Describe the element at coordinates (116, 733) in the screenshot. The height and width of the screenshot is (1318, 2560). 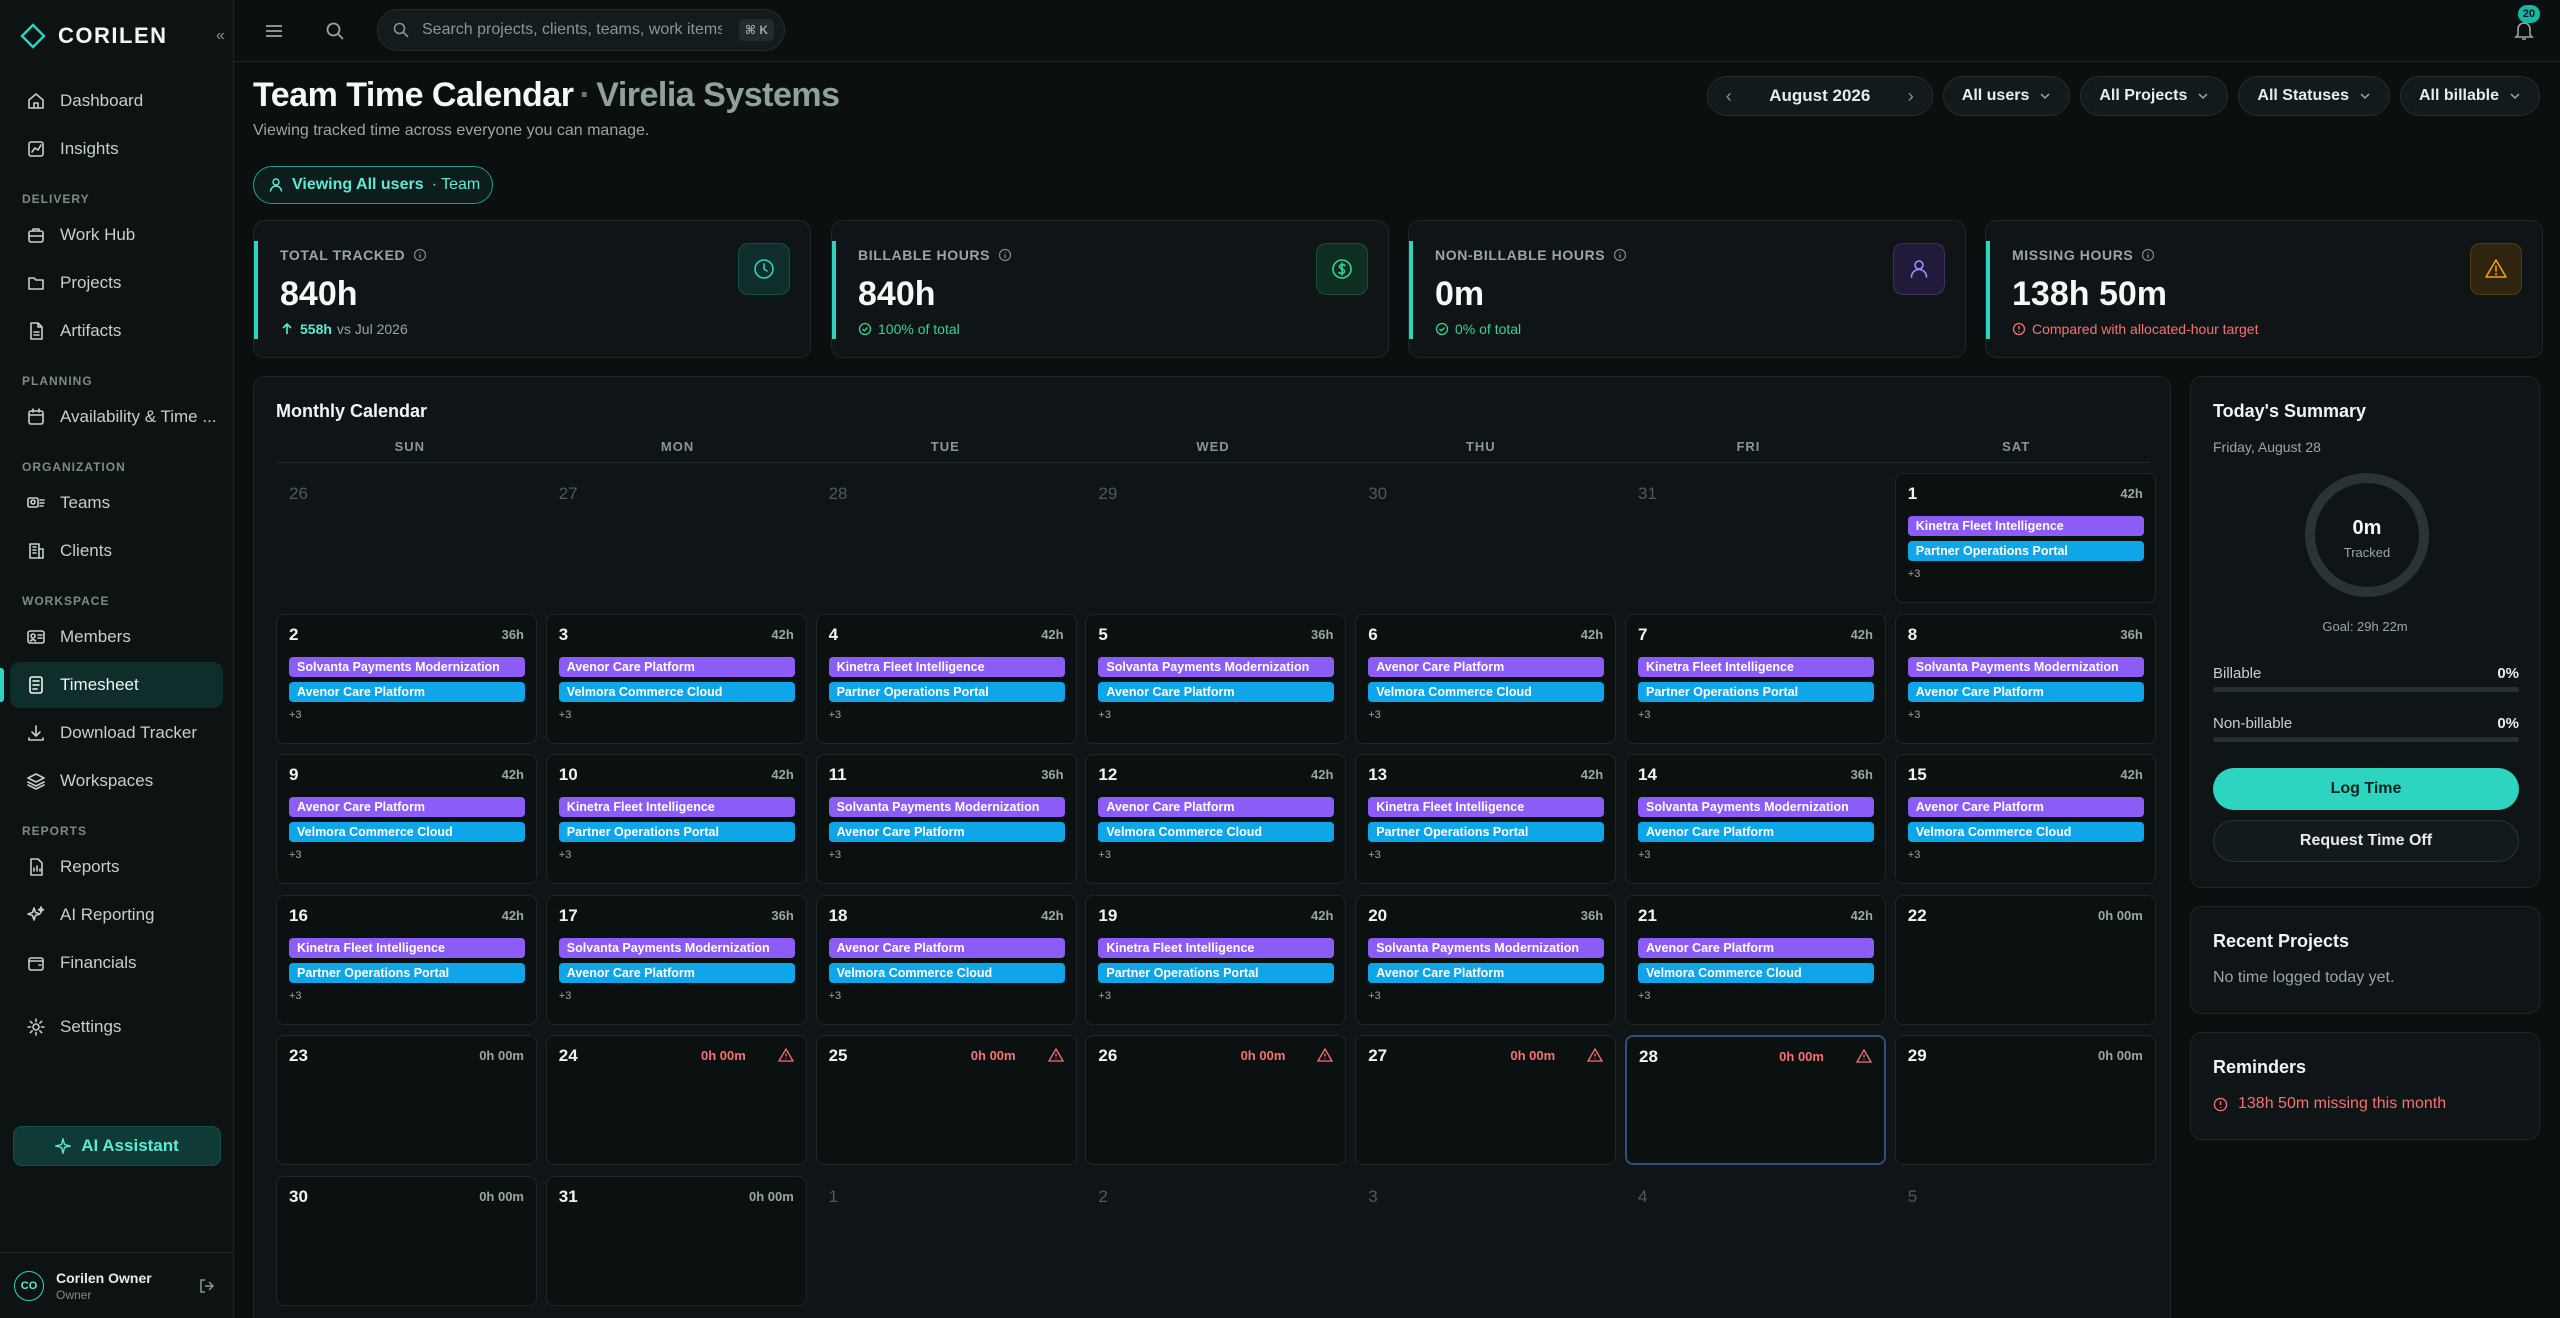
I see `sidebar-item-download-tracker: Download Tracker` at that location.